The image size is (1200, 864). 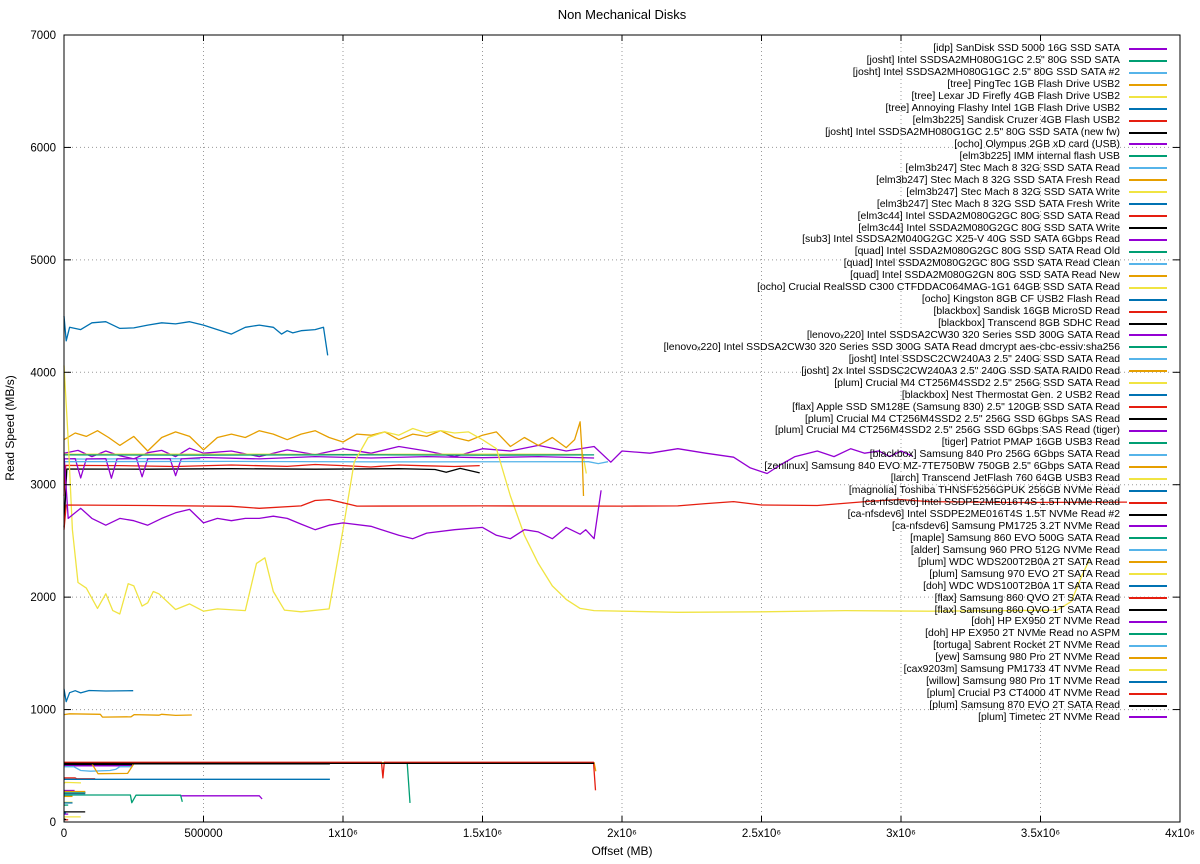 What do you see at coordinates (1030, 443) in the screenshot?
I see `legend-item-label: [tiger] Patriot PMAP 16GB USB3 Read` at bounding box center [1030, 443].